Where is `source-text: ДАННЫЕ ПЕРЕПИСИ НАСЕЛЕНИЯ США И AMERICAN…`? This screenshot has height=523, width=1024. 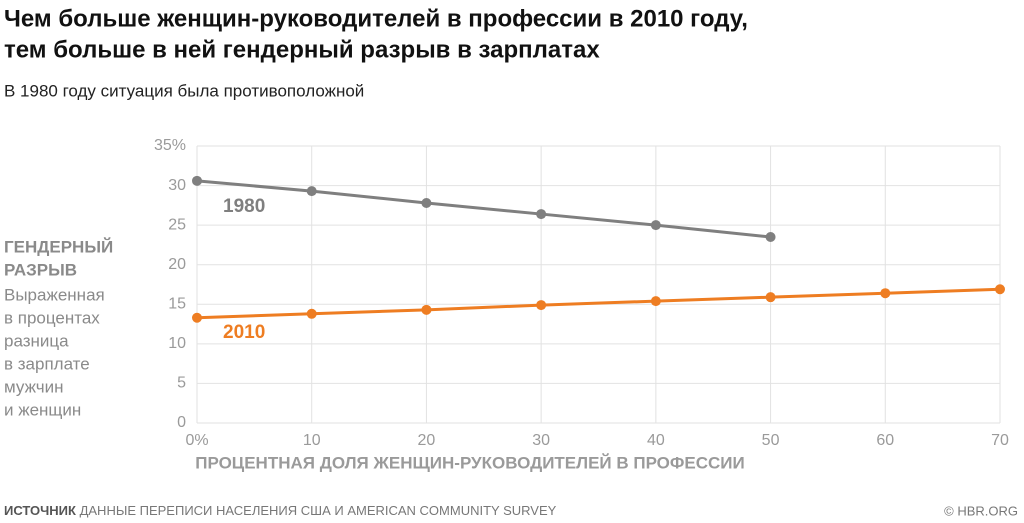
source-text: ДАННЫЕ ПЕРЕПИСИ НАСЕЛЕНИЯ США И AMERICAN… is located at coordinates (318, 510).